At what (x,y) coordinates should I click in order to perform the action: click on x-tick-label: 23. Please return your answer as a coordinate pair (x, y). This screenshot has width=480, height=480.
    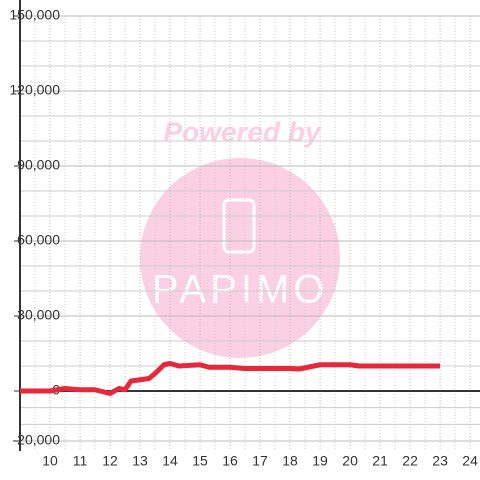
    Looking at the image, I should click on (440, 461).